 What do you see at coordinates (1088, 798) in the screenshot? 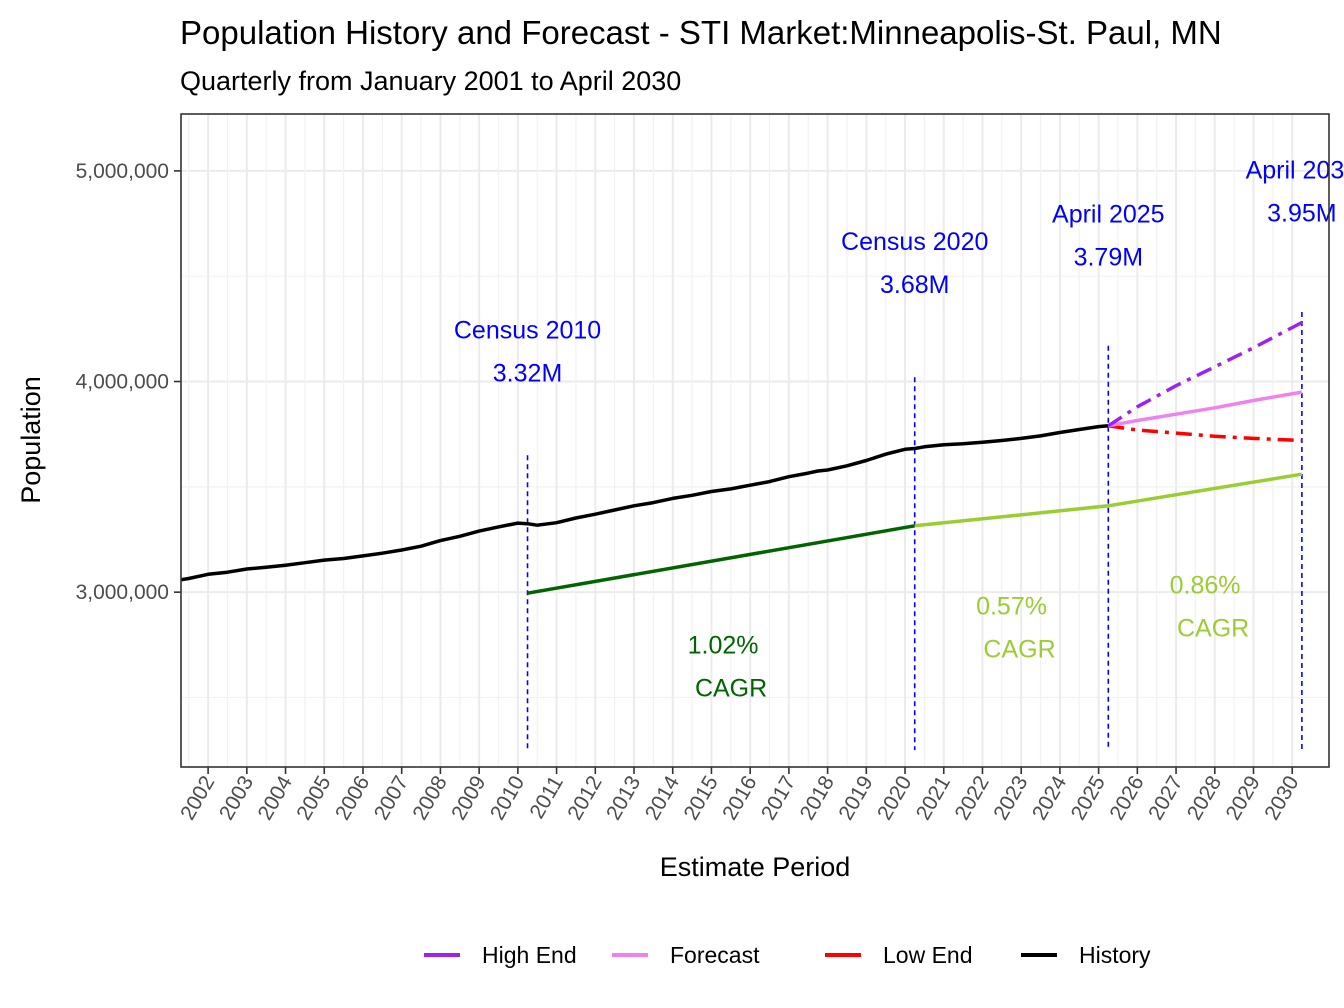
I see `x-tick-label: 2025` at bounding box center [1088, 798].